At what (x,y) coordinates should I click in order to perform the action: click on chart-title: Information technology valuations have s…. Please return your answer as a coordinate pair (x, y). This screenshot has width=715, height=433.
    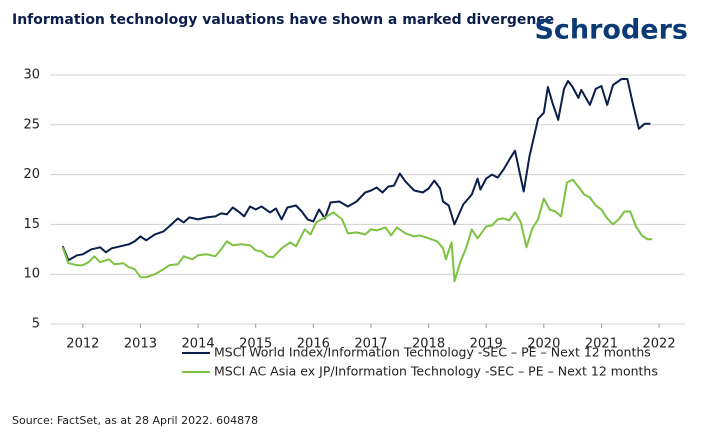
    Looking at the image, I should click on (283, 20).